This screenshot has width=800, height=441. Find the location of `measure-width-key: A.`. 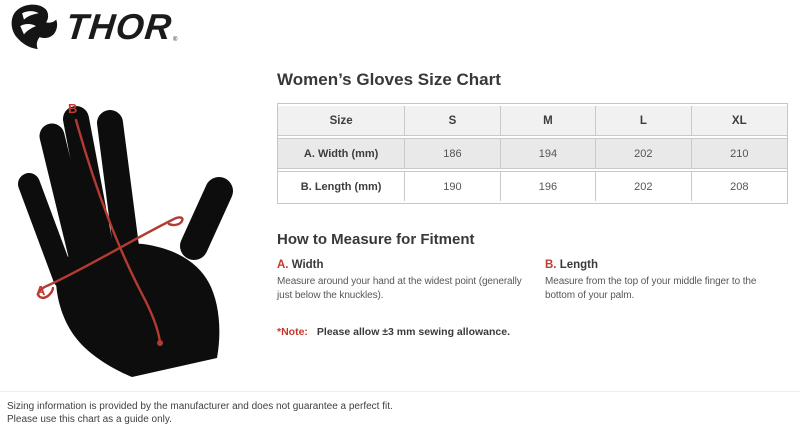

measure-width-key: A. is located at coordinates (283, 265).